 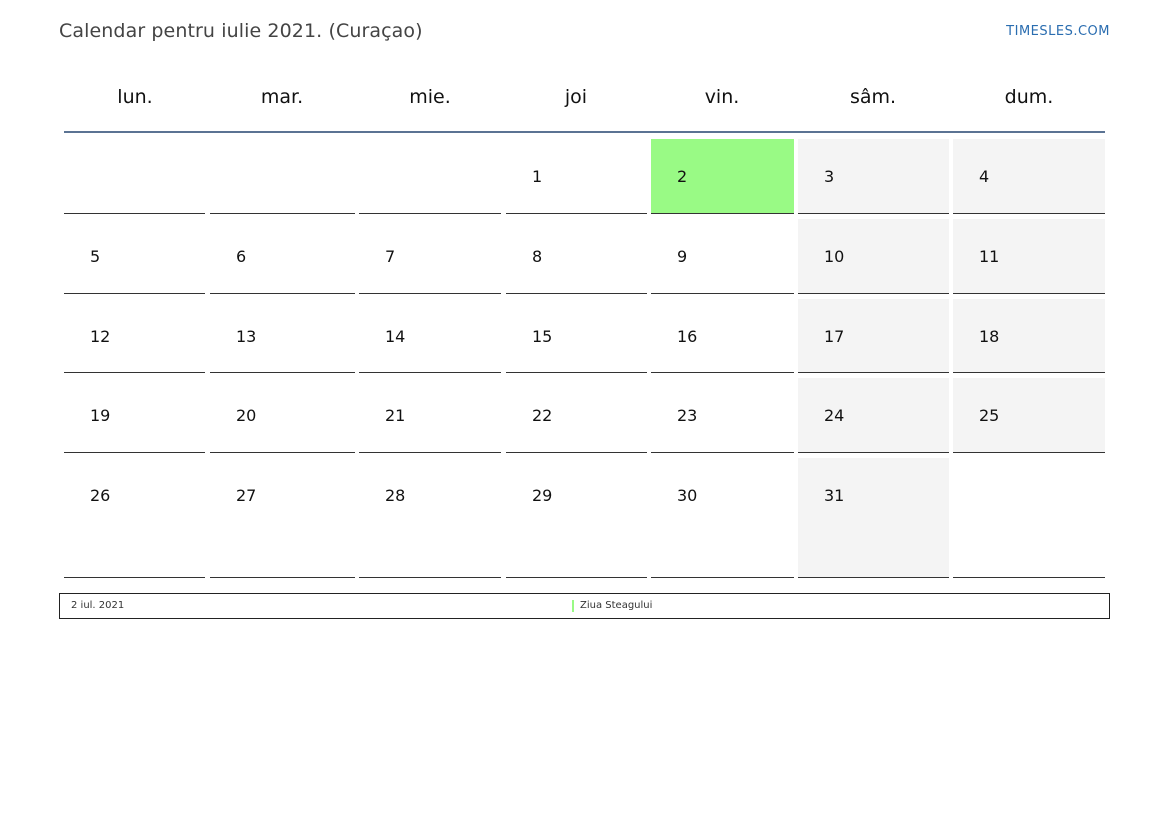 I want to click on day-cell: 28, so click(x=430, y=518).